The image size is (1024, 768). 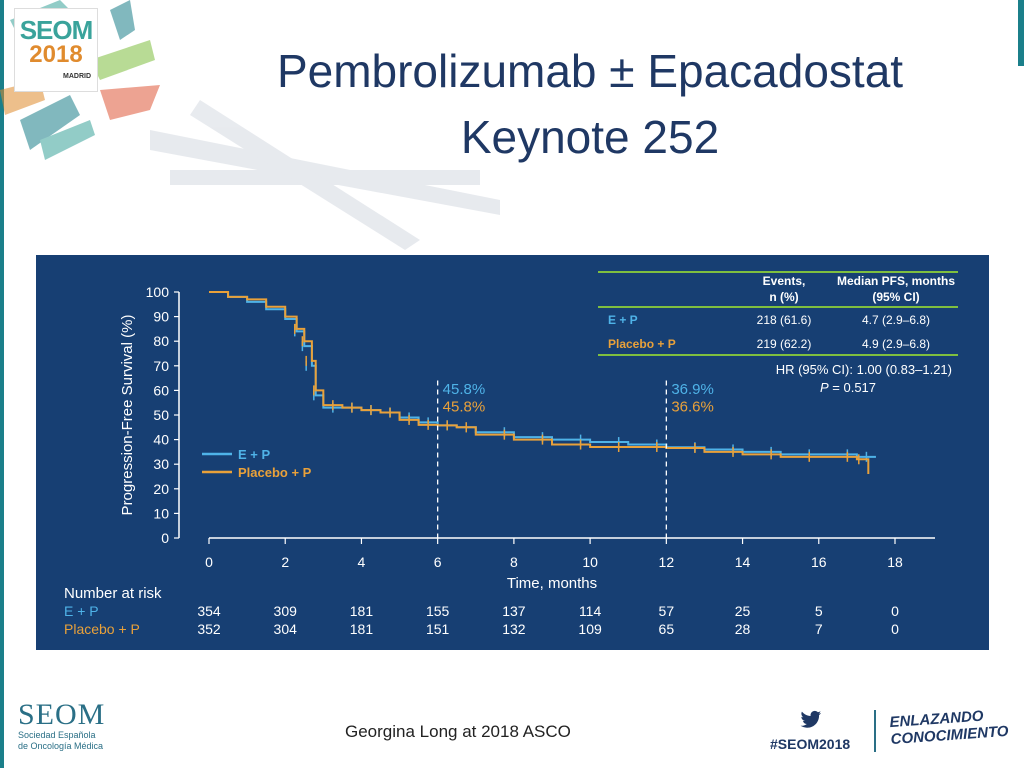 What do you see at coordinates (209, 629) in the screenshot?
I see `risk-count: 352` at bounding box center [209, 629].